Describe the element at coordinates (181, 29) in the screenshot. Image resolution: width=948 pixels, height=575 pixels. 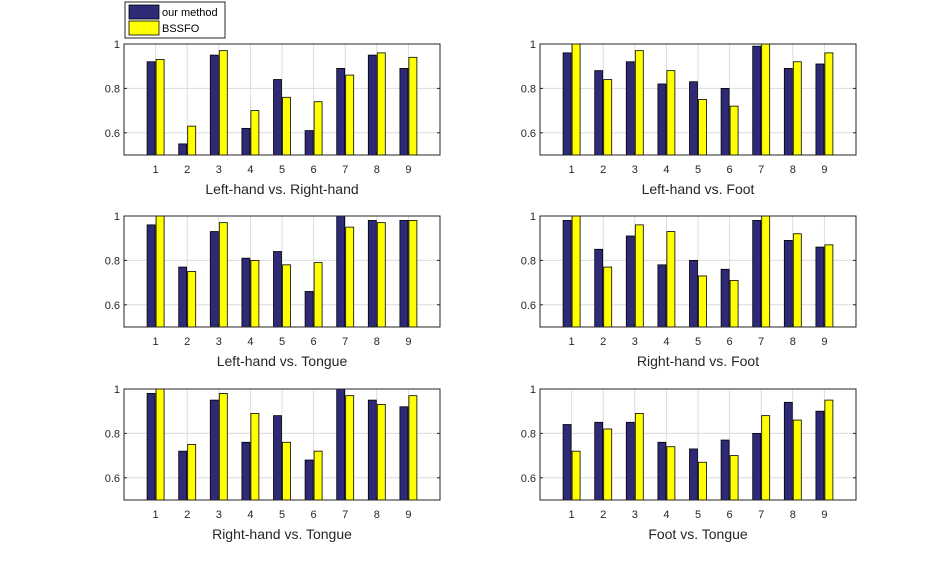
I see `legend-label-bssfo: BSSFO` at that location.